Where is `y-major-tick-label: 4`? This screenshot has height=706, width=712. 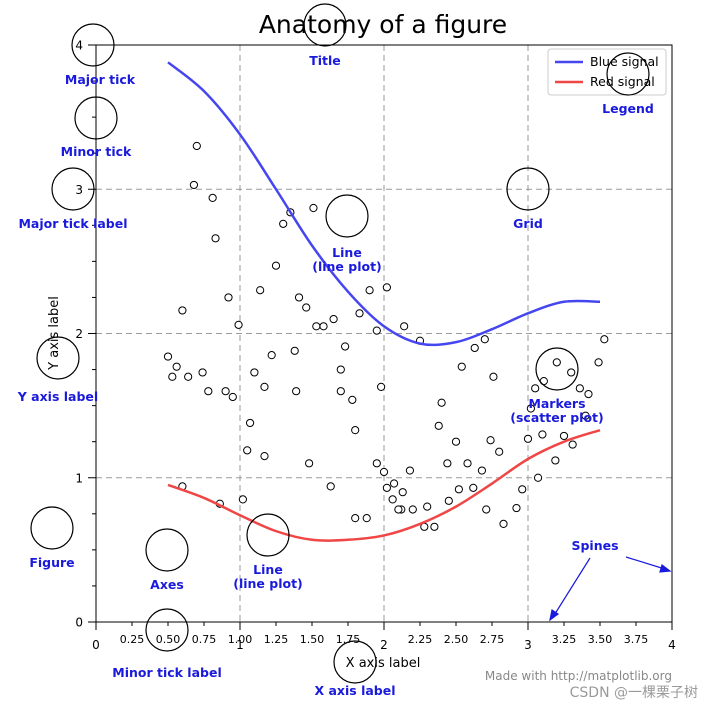
y-major-tick-label: 4 is located at coordinates (79, 46).